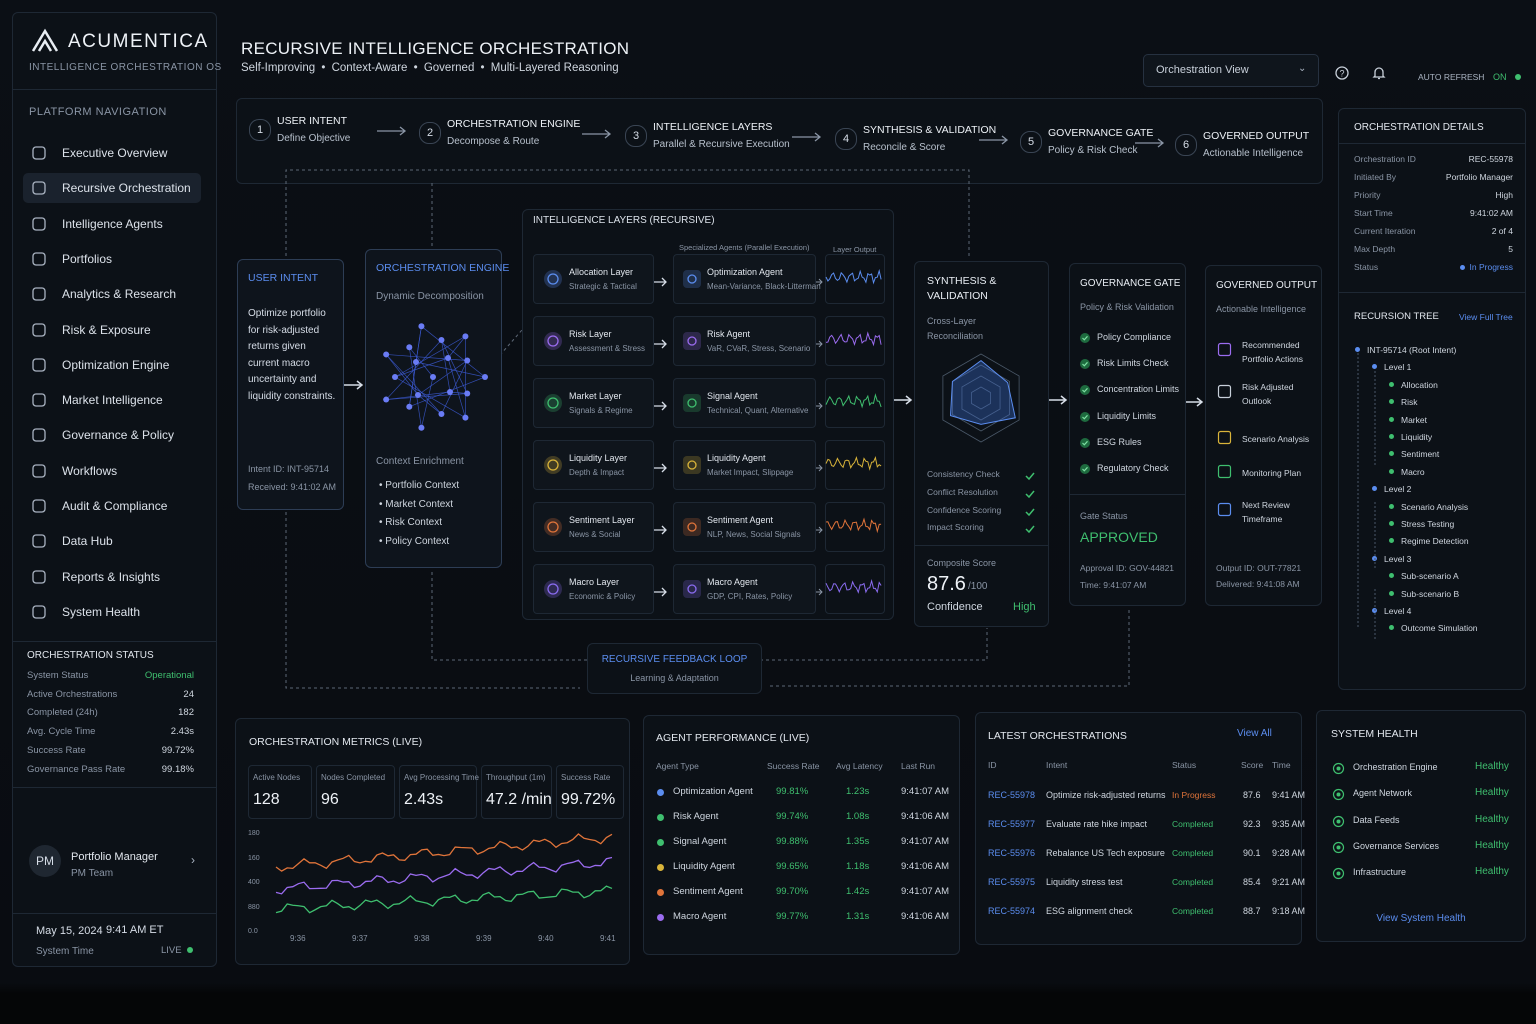 This screenshot has height=1024, width=1536. What do you see at coordinates (1085, 469) in the screenshot?
I see `check-icon` at bounding box center [1085, 469].